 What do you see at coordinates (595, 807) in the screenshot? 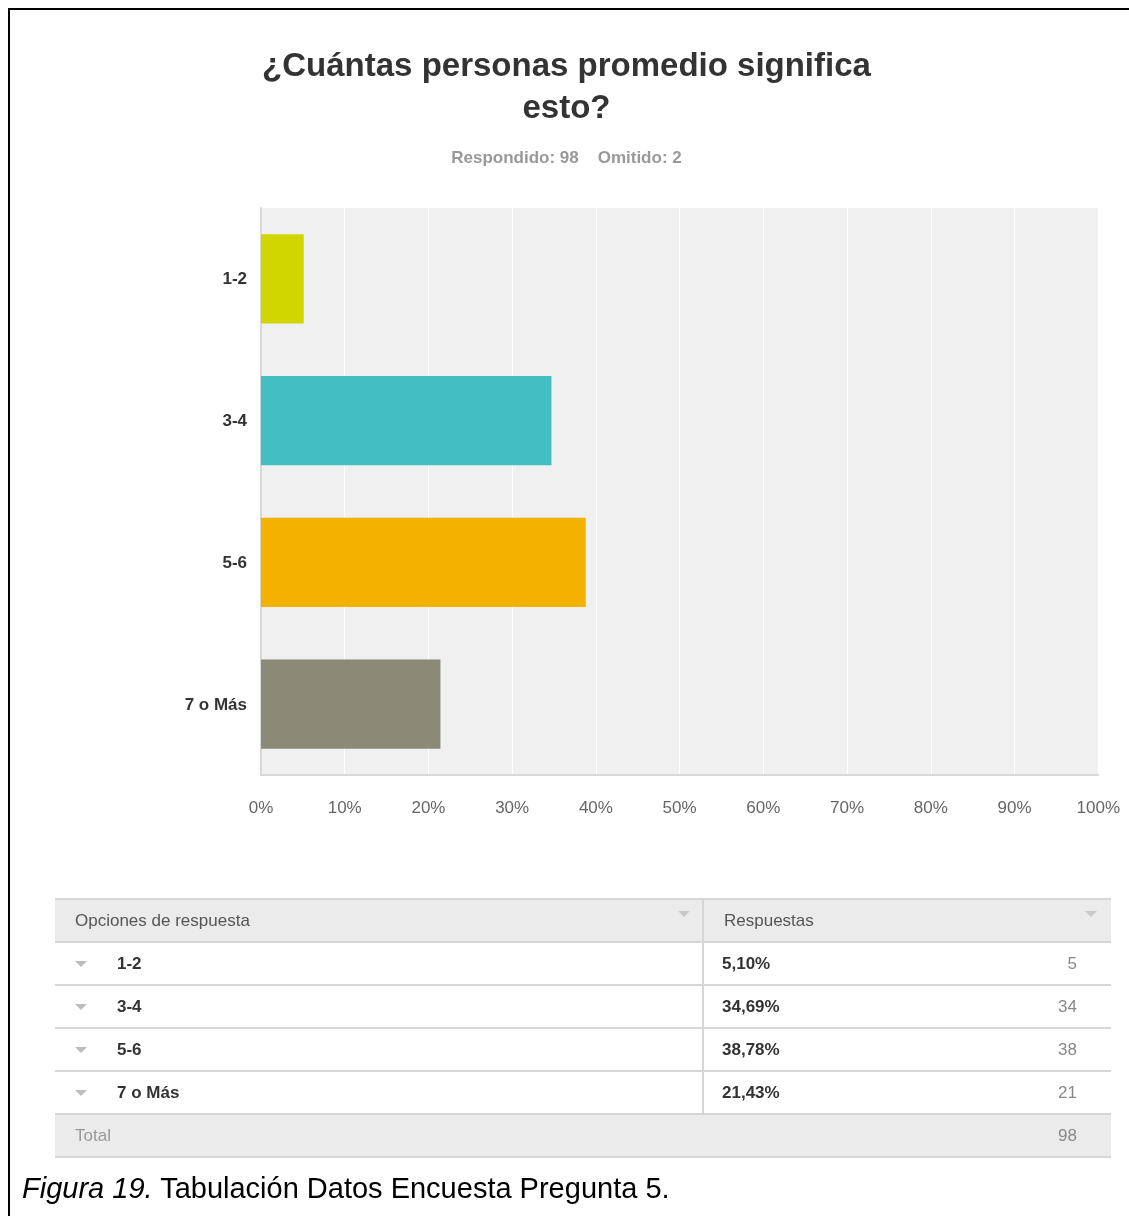
I see `x-tick-label: 40%` at bounding box center [595, 807].